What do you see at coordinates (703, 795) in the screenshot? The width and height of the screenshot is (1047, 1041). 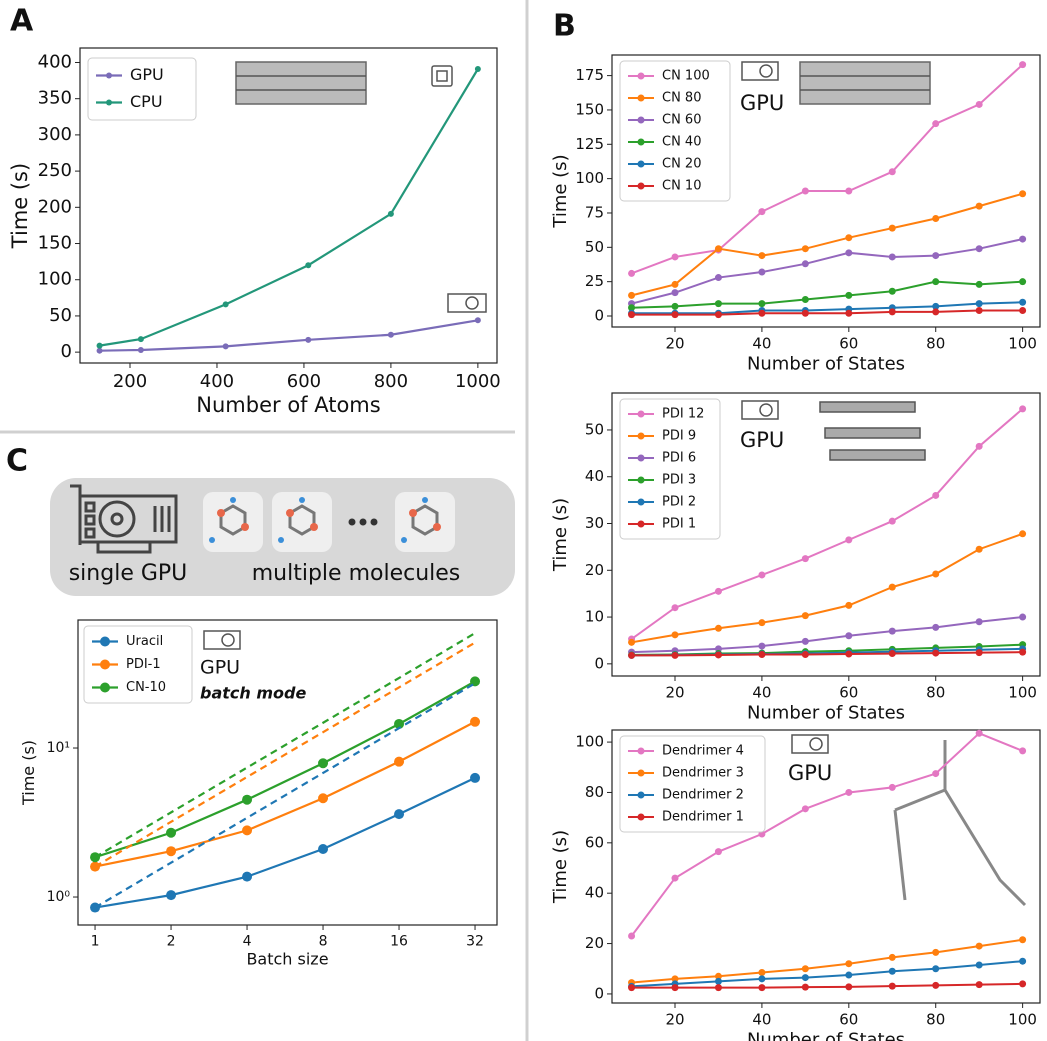 I see `legend-label: Dendrimer 2` at bounding box center [703, 795].